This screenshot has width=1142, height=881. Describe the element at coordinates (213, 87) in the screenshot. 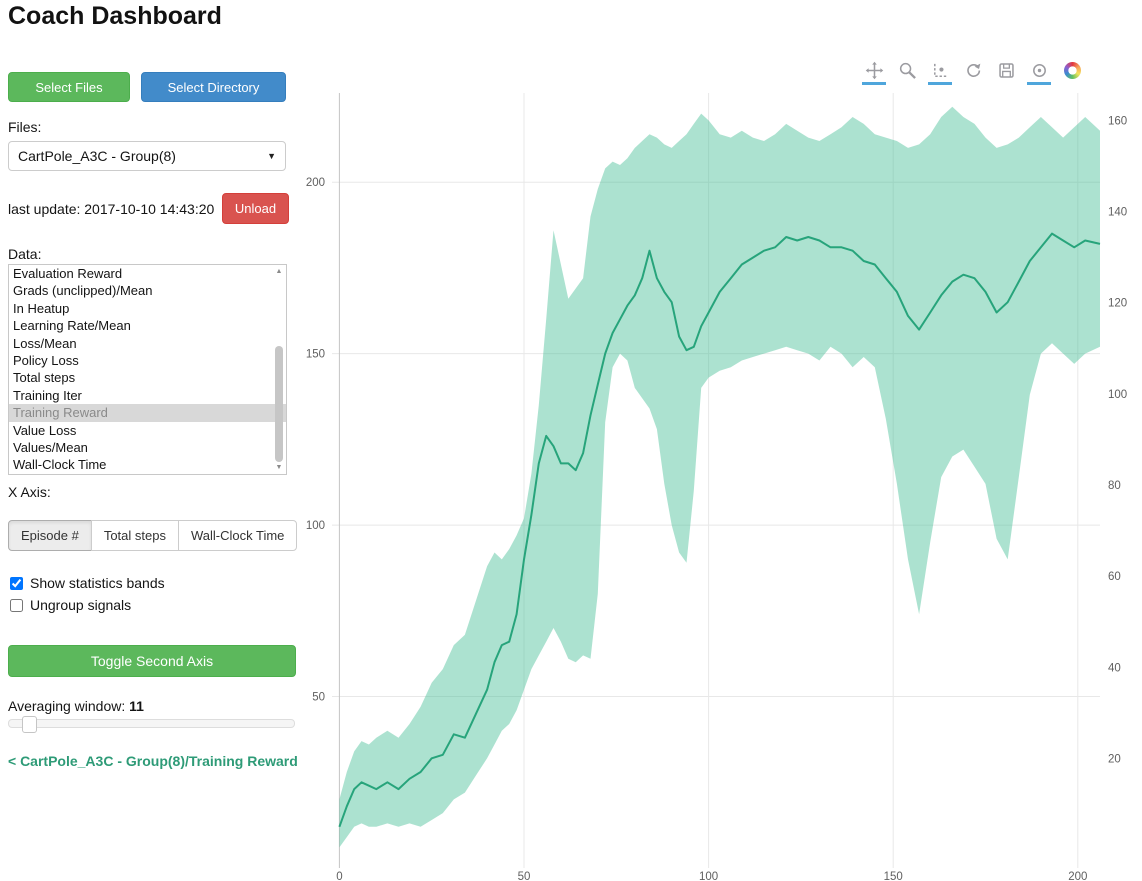

I see `select-directory-button: Select Directory` at that location.